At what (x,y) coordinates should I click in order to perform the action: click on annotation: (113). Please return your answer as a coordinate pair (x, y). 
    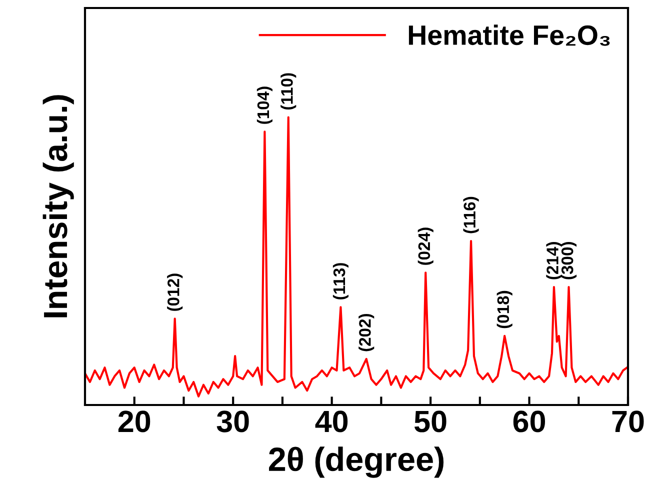
    Looking at the image, I should click on (340, 281).